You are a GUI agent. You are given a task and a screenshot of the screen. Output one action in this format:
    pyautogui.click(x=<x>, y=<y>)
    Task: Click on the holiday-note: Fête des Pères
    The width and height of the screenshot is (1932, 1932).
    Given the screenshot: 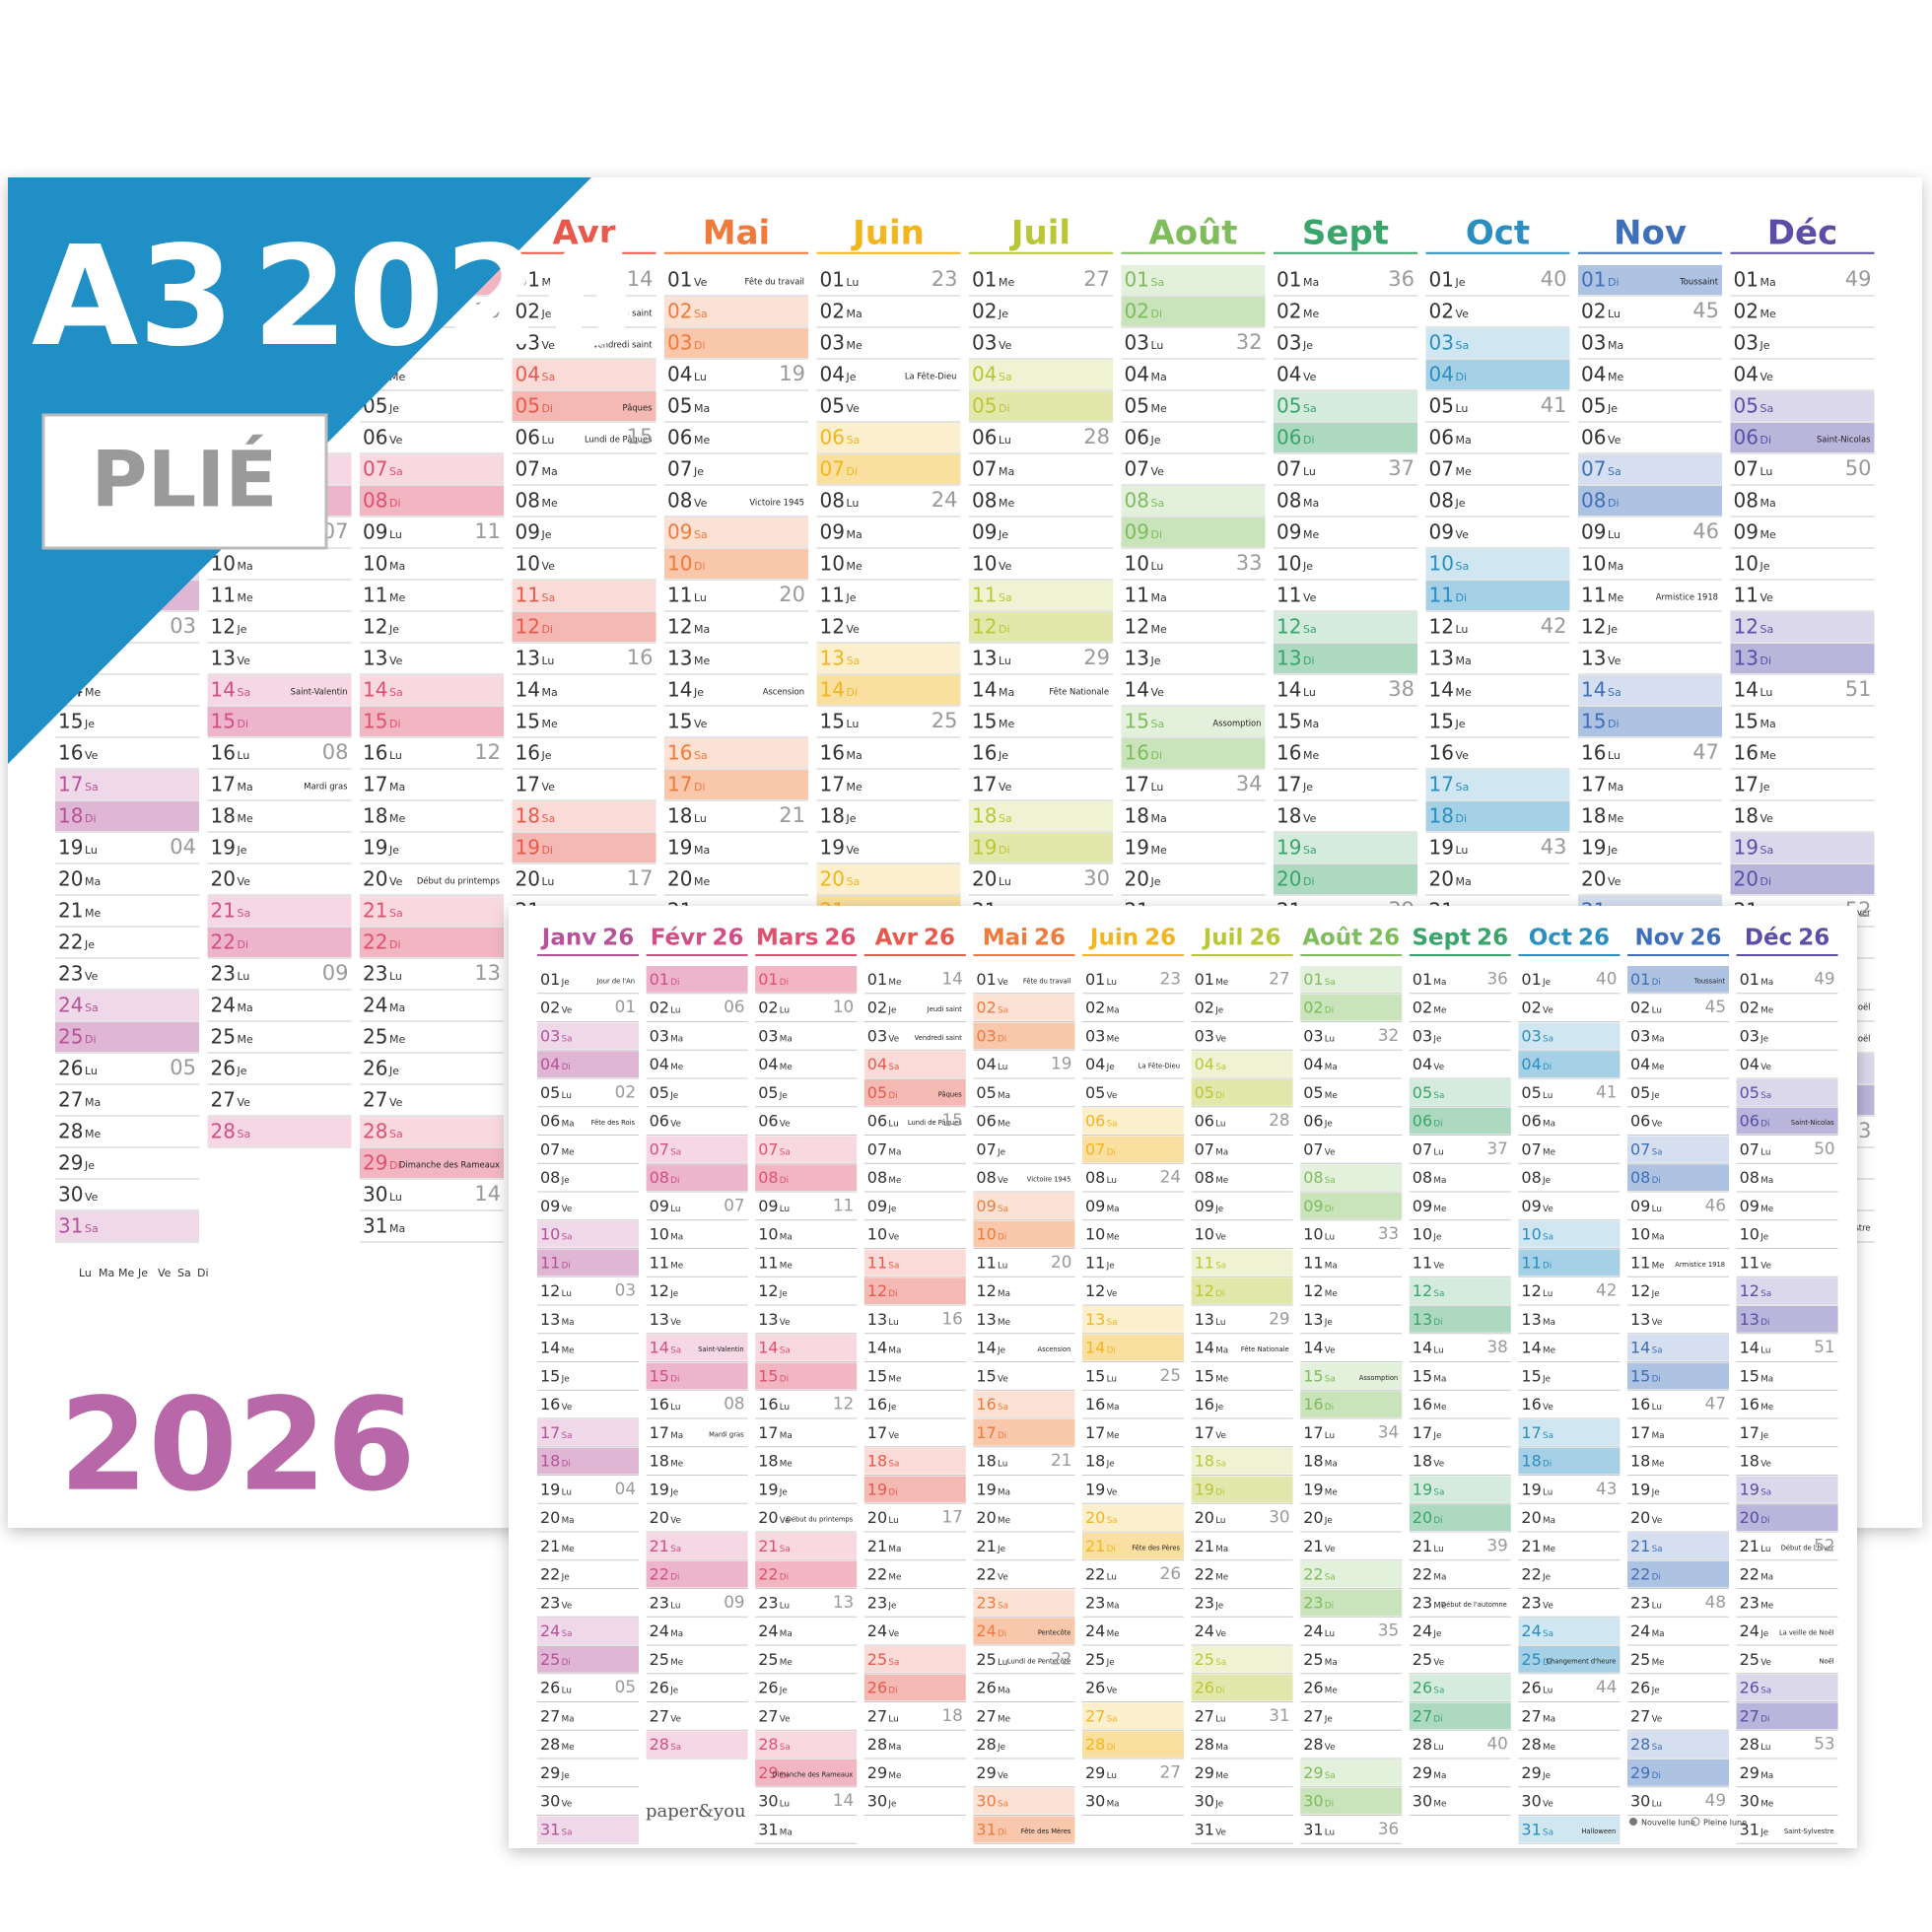 What is the action you would take?
    pyautogui.click(x=1156, y=1548)
    